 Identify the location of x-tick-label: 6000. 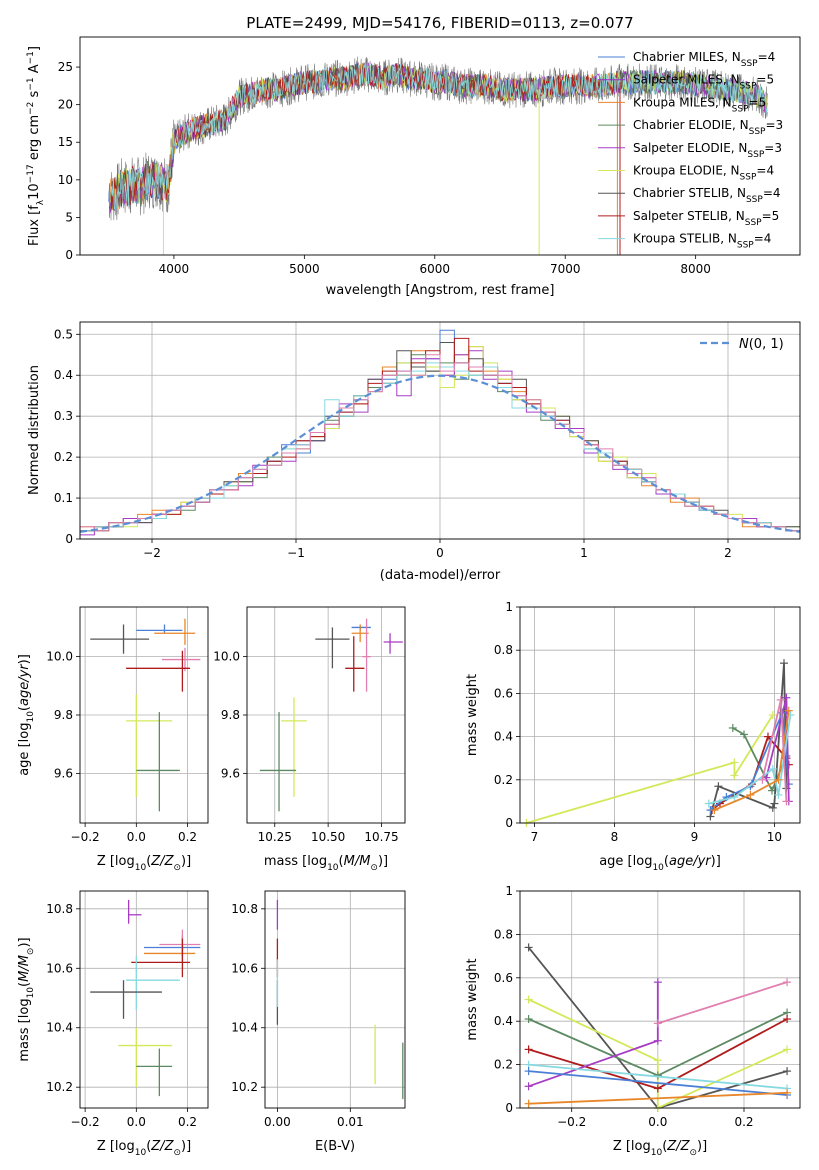
(435, 269).